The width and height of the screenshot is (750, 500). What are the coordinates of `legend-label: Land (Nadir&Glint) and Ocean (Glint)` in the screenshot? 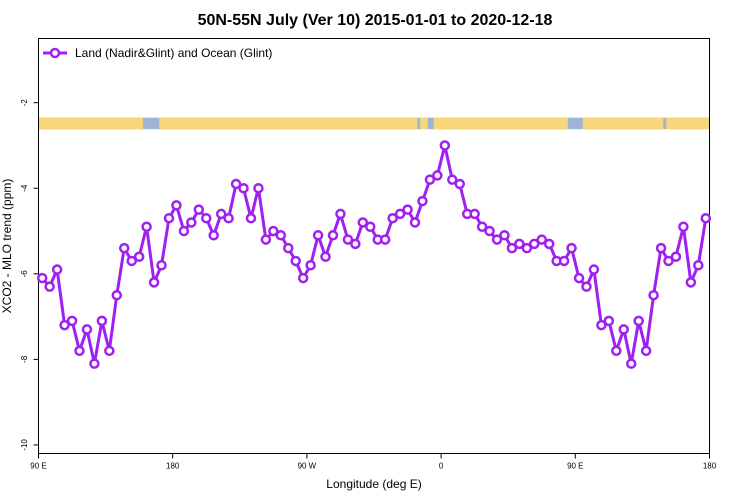 It's located at (173, 53).